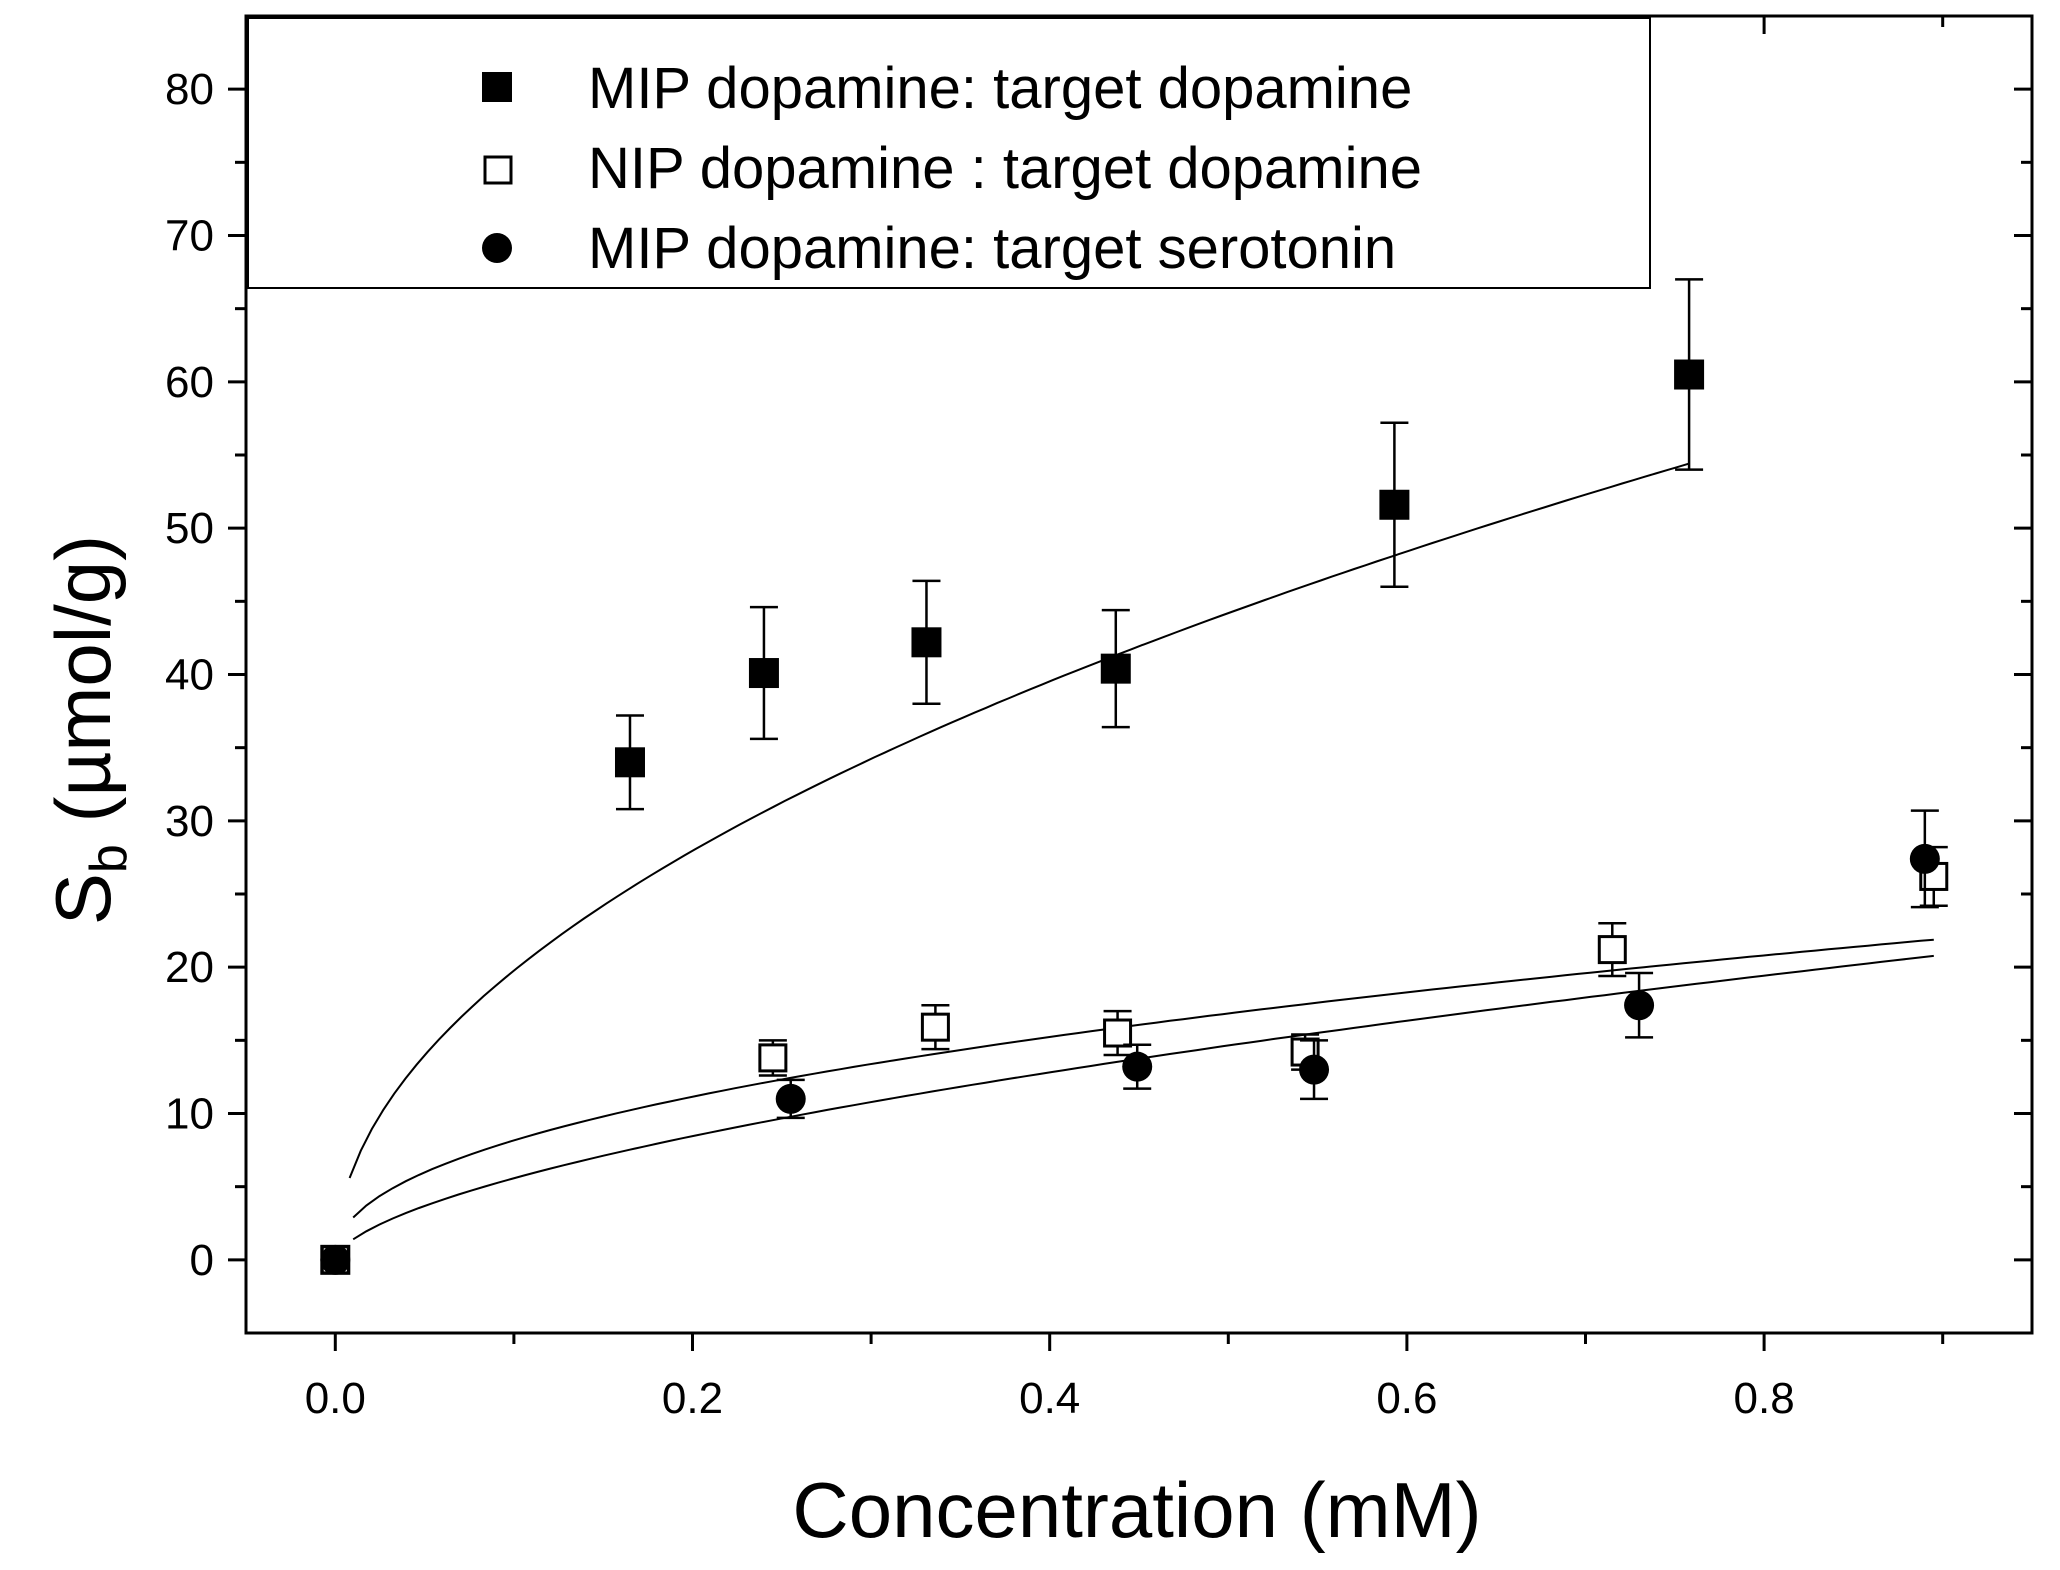 The height and width of the screenshot is (1570, 2060). Describe the element at coordinates (189, 967) in the screenshot. I see `y-tick-label: 20` at that location.